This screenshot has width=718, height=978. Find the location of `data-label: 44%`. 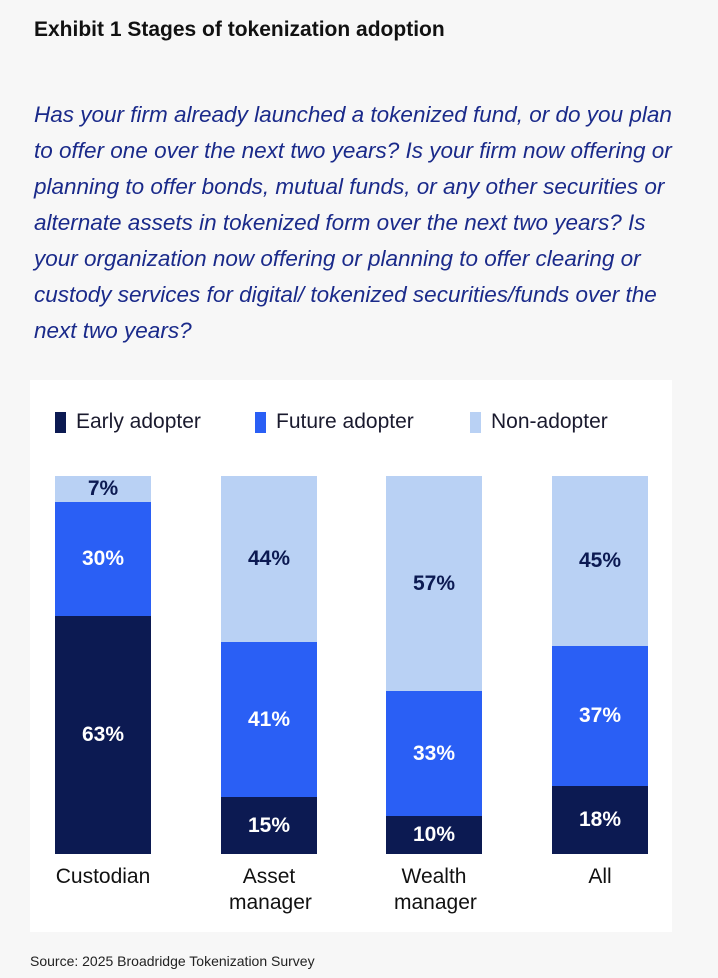

data-label: 44% is located at coordinates (269, 559).